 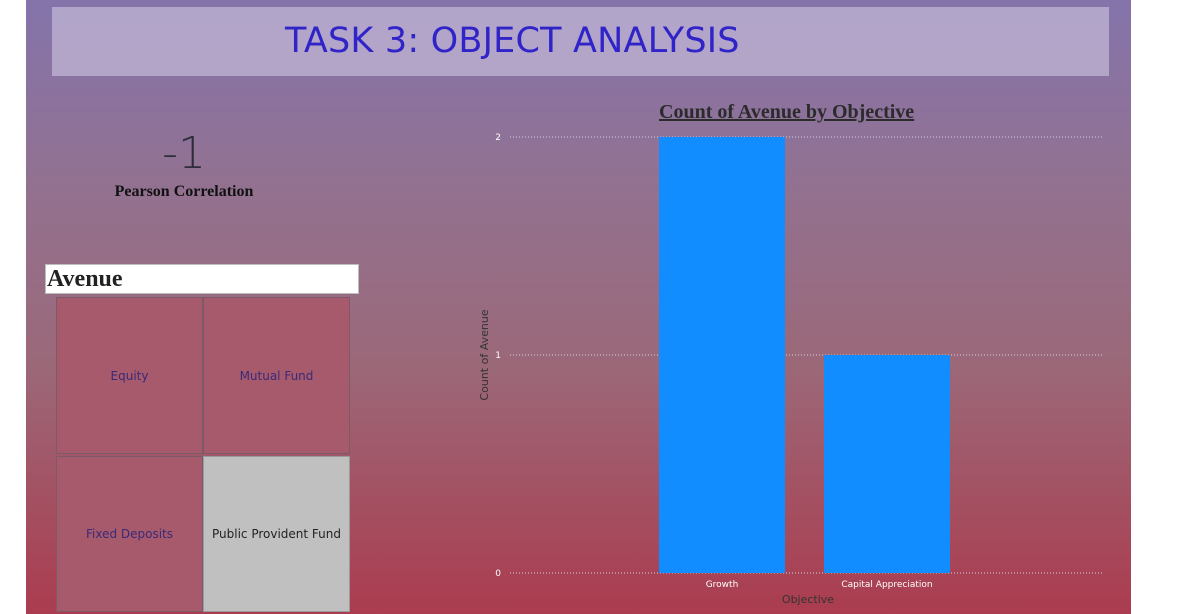 I want to click on kpi-card-label: Pearson Correlation, so click(x=184, y=191).